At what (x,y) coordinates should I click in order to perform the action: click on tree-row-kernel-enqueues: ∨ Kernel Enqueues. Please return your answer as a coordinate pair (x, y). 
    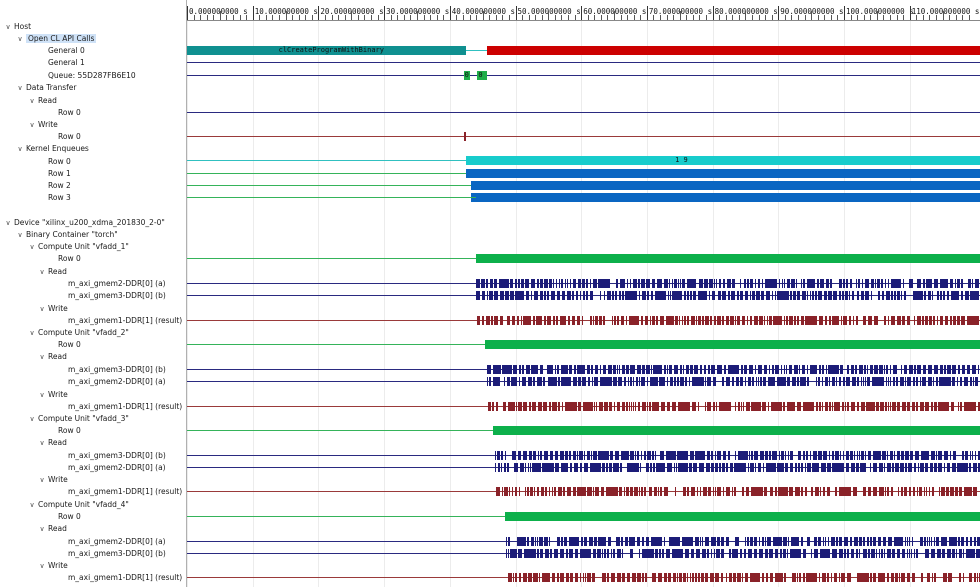
    Looking at the image, I should click on (101, 148).